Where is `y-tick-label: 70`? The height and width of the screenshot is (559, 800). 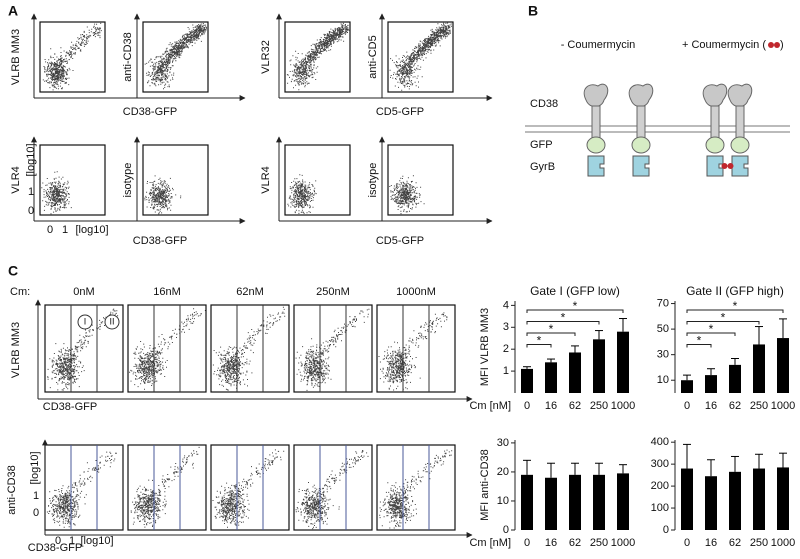
y-tick-label: 70 is located at coordinates (663, 303).